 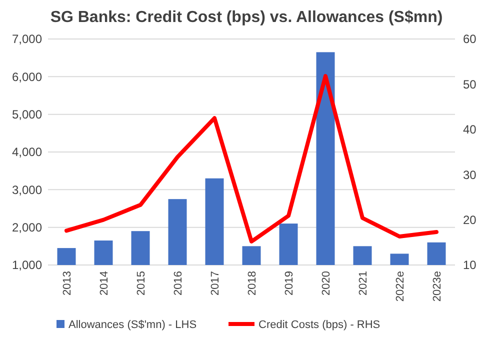 I want to click on y2-tick-label: 30, so click(x=470, y=175).